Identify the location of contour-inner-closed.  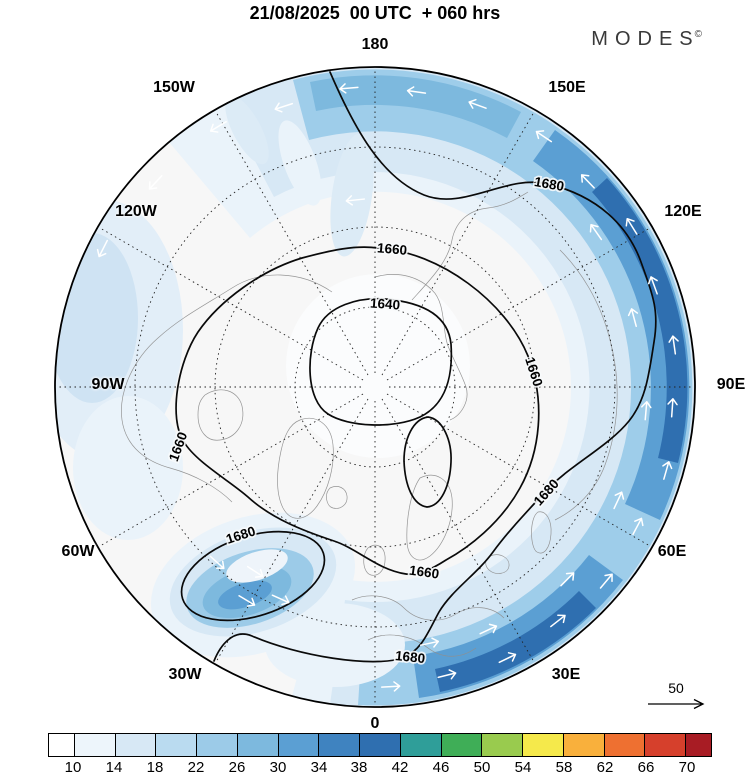
(427, 462).